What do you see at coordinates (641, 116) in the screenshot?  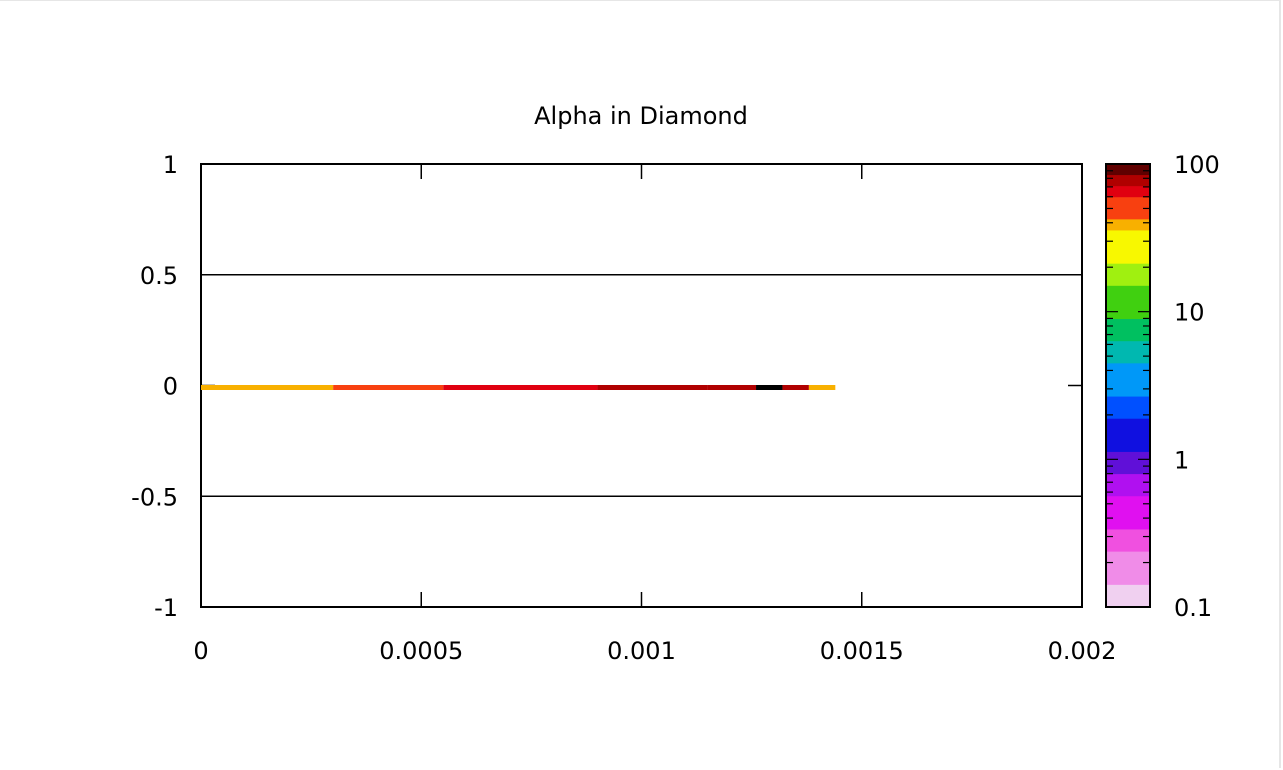 I see `chart-title: Alpha in Diamond` at bounding box center [641, 116].